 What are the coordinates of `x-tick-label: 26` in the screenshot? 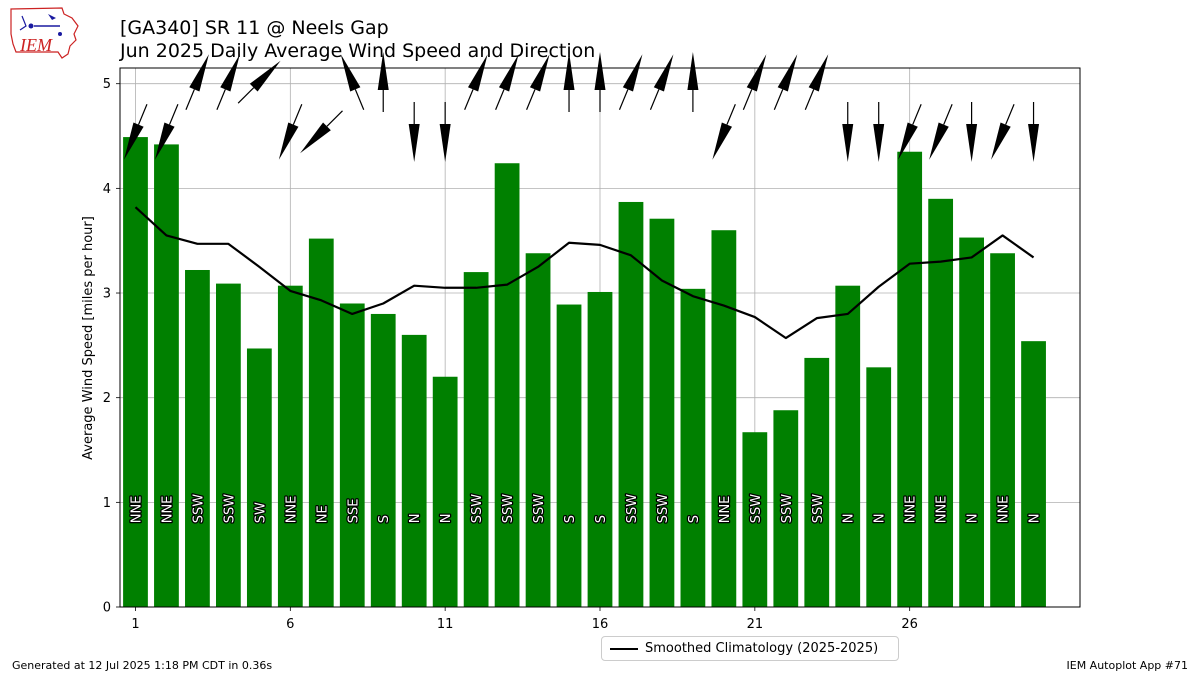 It's located at (909, 624).